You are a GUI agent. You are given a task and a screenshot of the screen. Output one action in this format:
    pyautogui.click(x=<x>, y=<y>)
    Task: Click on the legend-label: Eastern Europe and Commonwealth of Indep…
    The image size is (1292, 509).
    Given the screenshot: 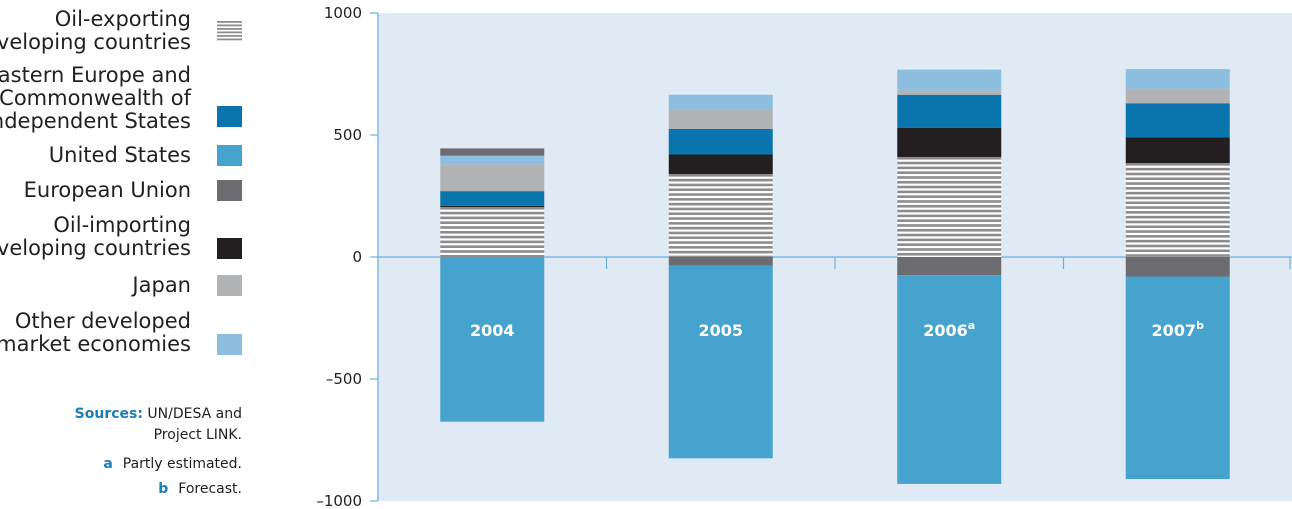 What is the action you would take?
    pyautogui.click(x=95, y=98)
    